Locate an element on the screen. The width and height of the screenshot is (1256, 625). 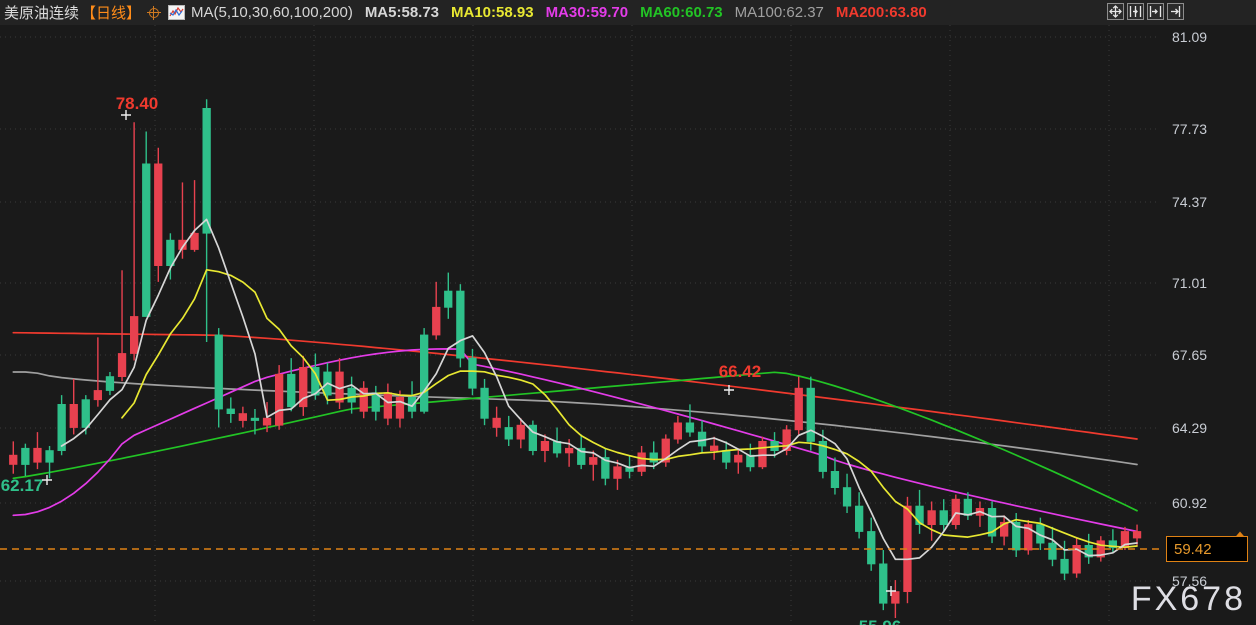
last-price-value: 59.42 is located at coordinates (1193, 549).